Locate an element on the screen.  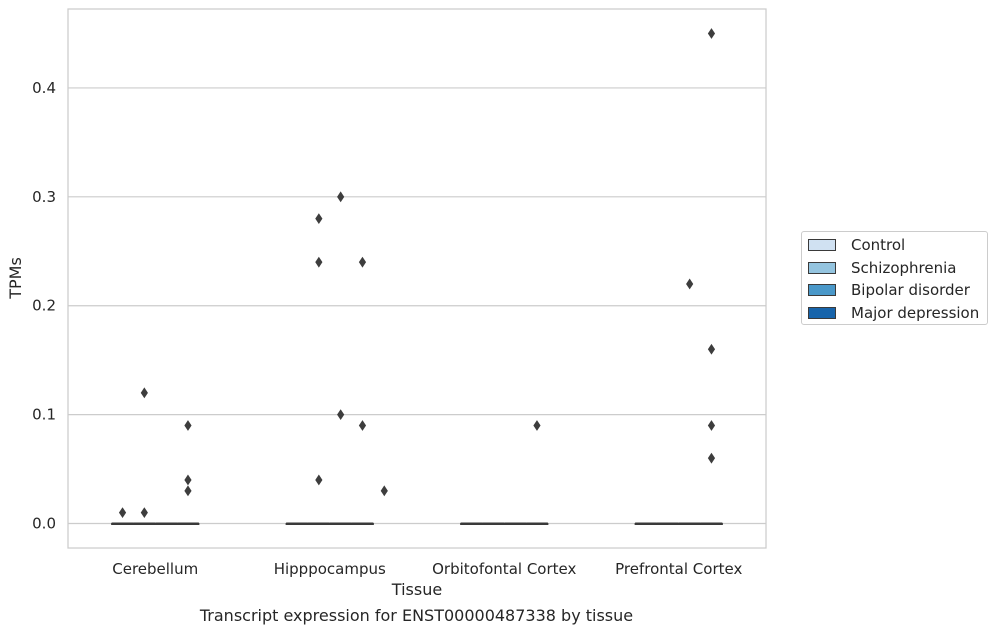
x-tick-label: Orbitofontal Cortex is located at coordinates (504, 569).